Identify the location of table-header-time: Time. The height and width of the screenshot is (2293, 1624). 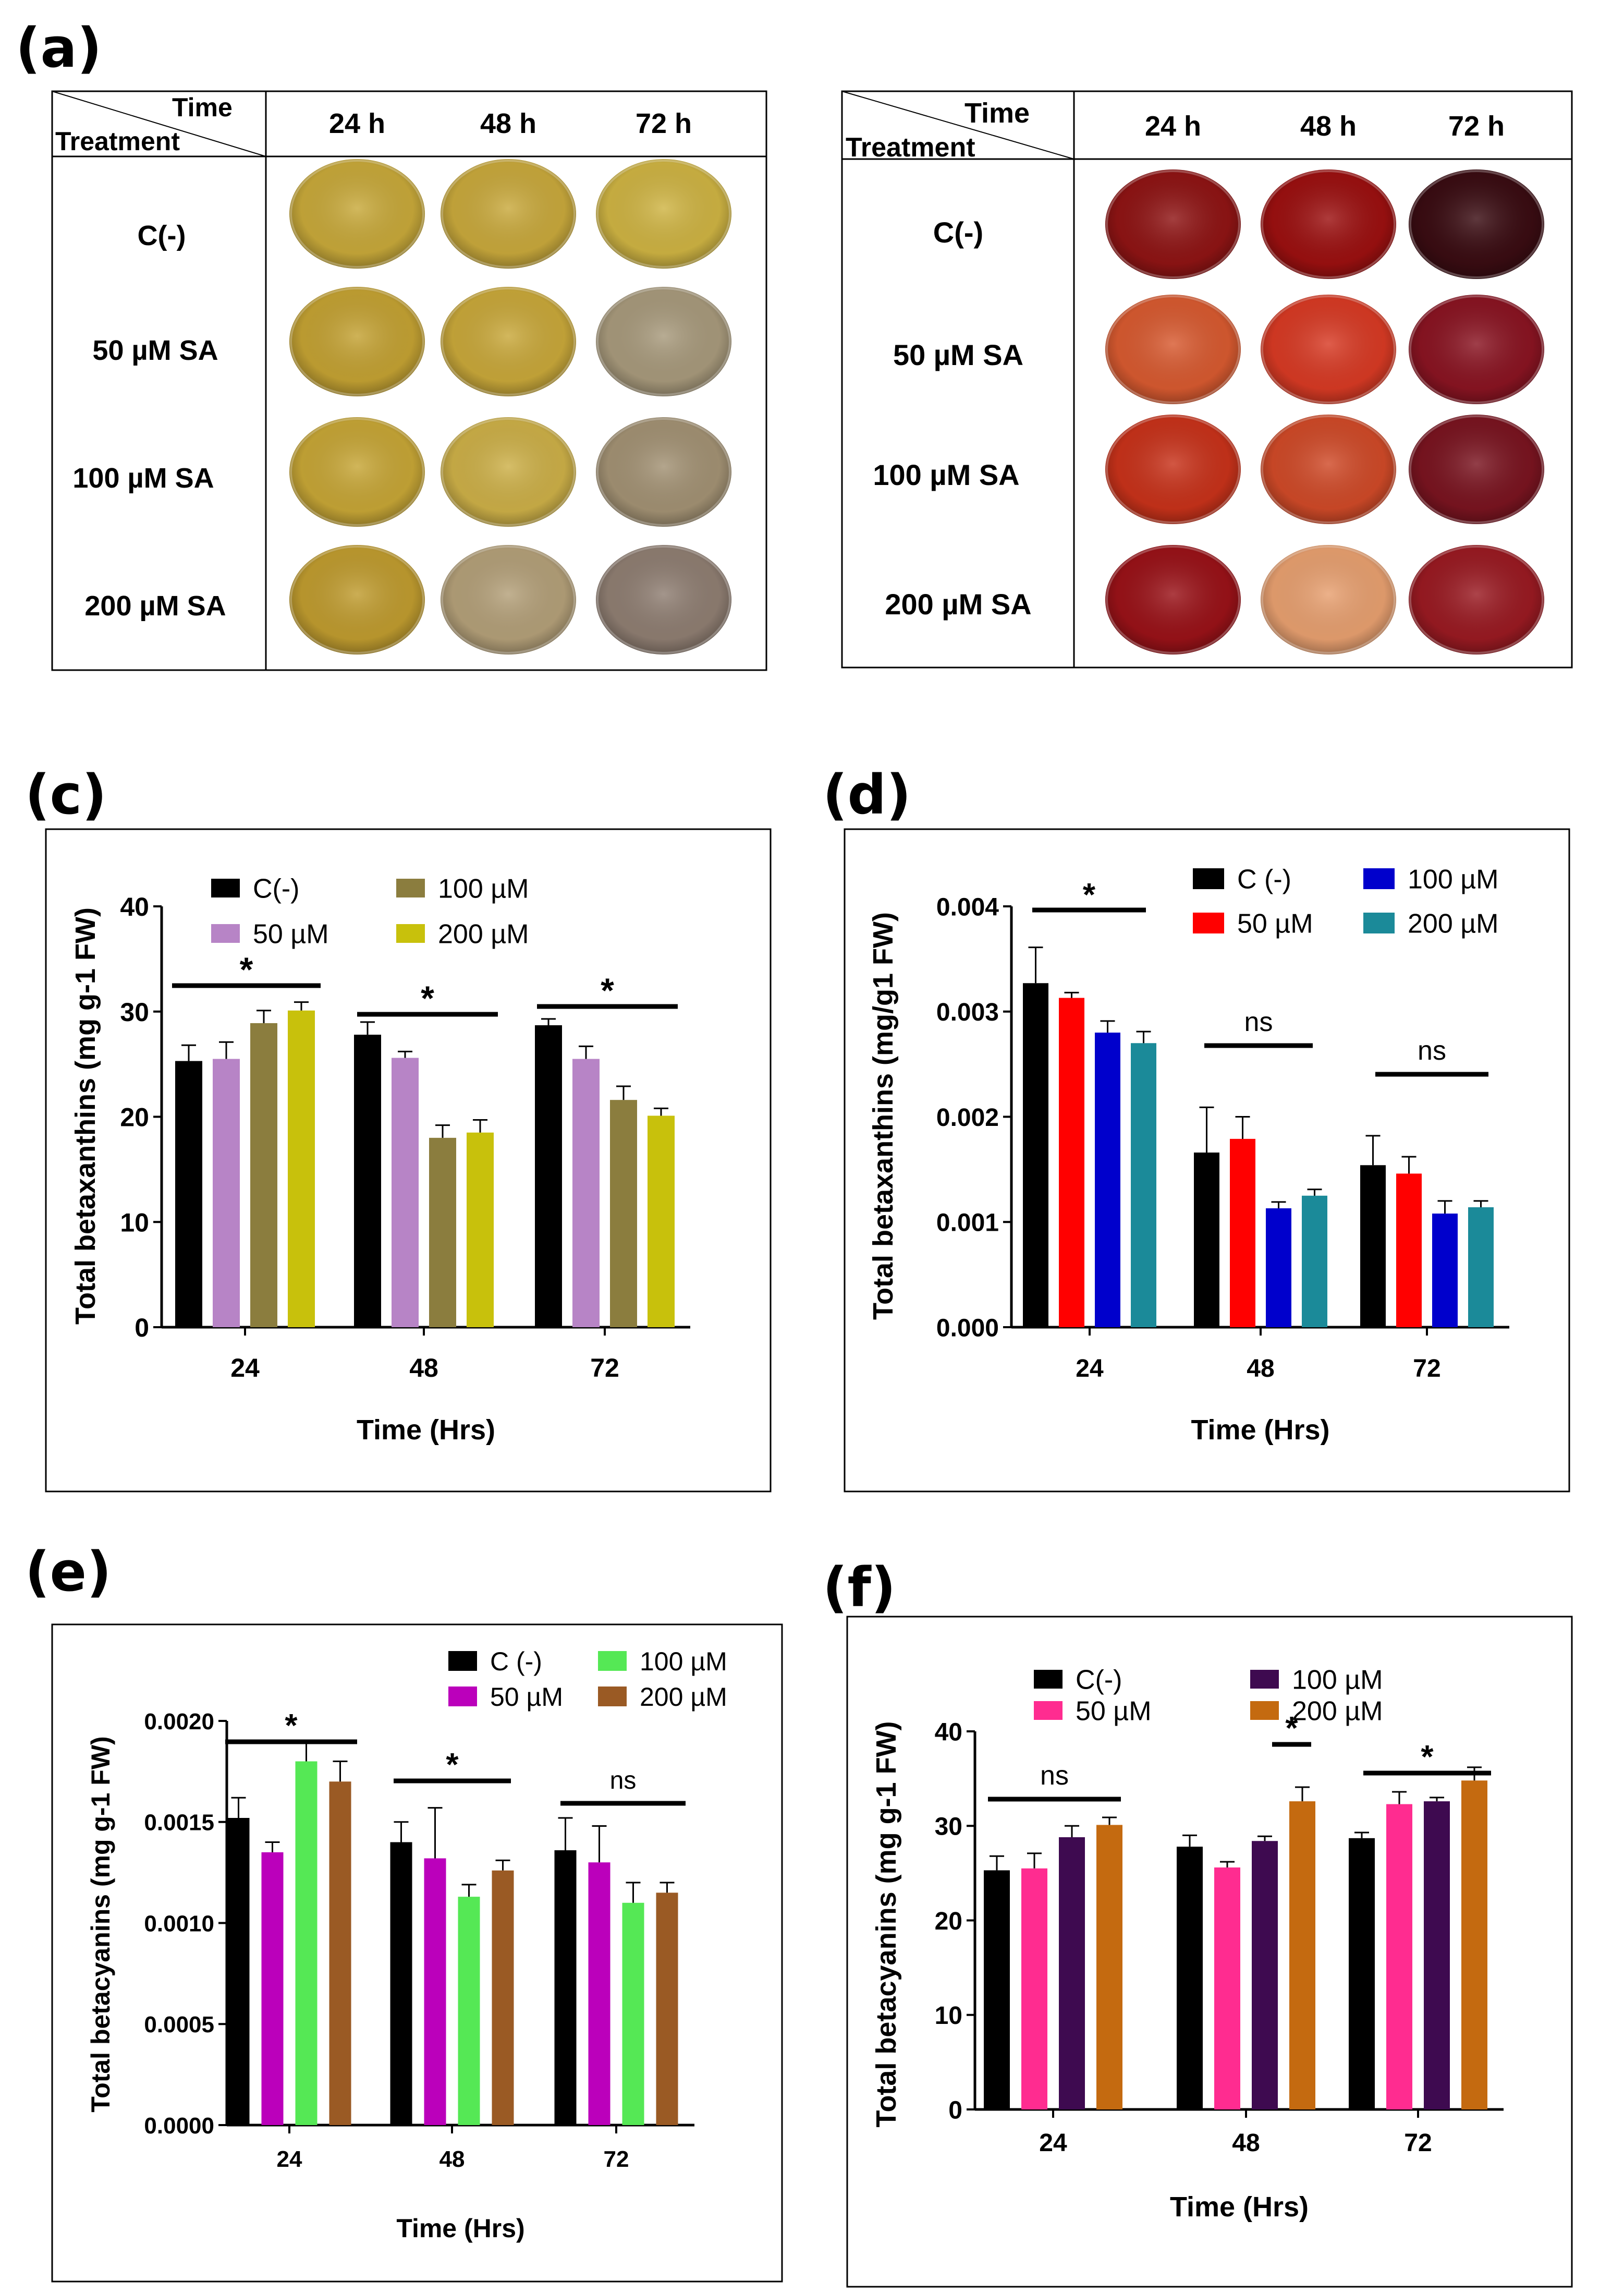
(203, 107).